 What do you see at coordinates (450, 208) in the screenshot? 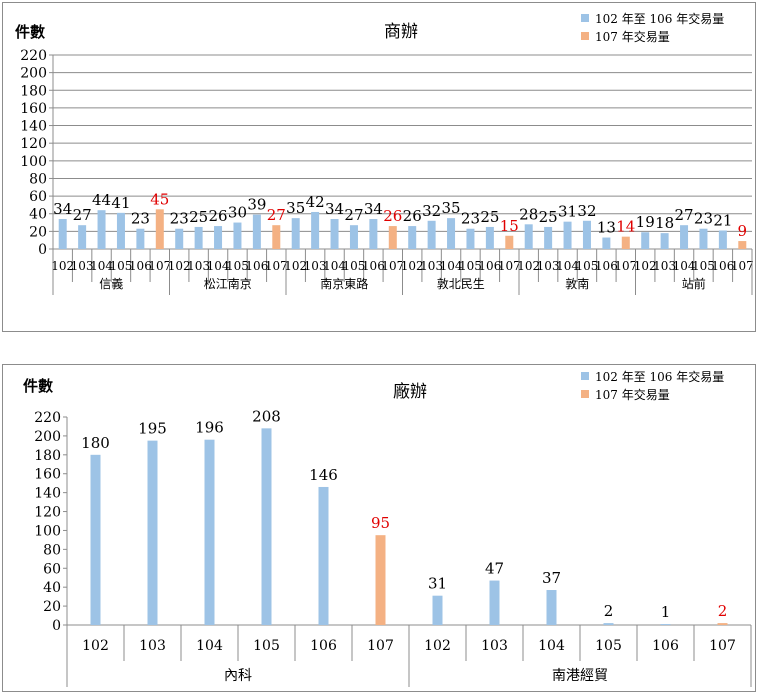
I see `data-label: 35` at bounding box center [450, 208].